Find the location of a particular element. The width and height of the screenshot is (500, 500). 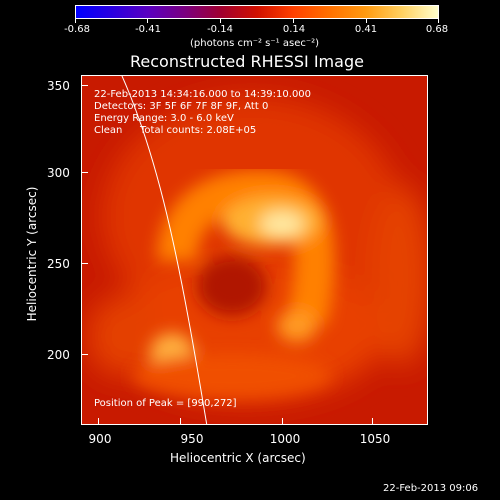

x-tick-label: 1000 is located at coordinates (285, 439).